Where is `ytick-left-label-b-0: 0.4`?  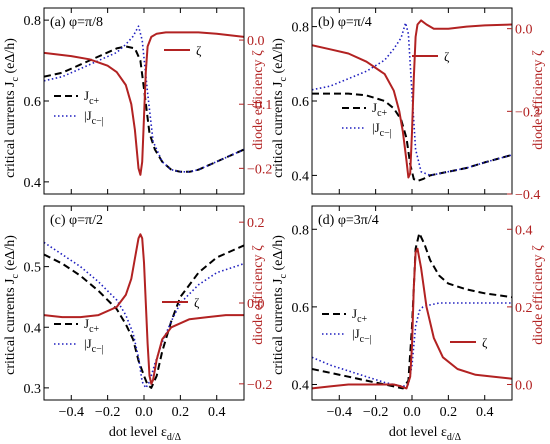 ytick-left-label-b-0: 0.4 is located at coordinates (301, 176).